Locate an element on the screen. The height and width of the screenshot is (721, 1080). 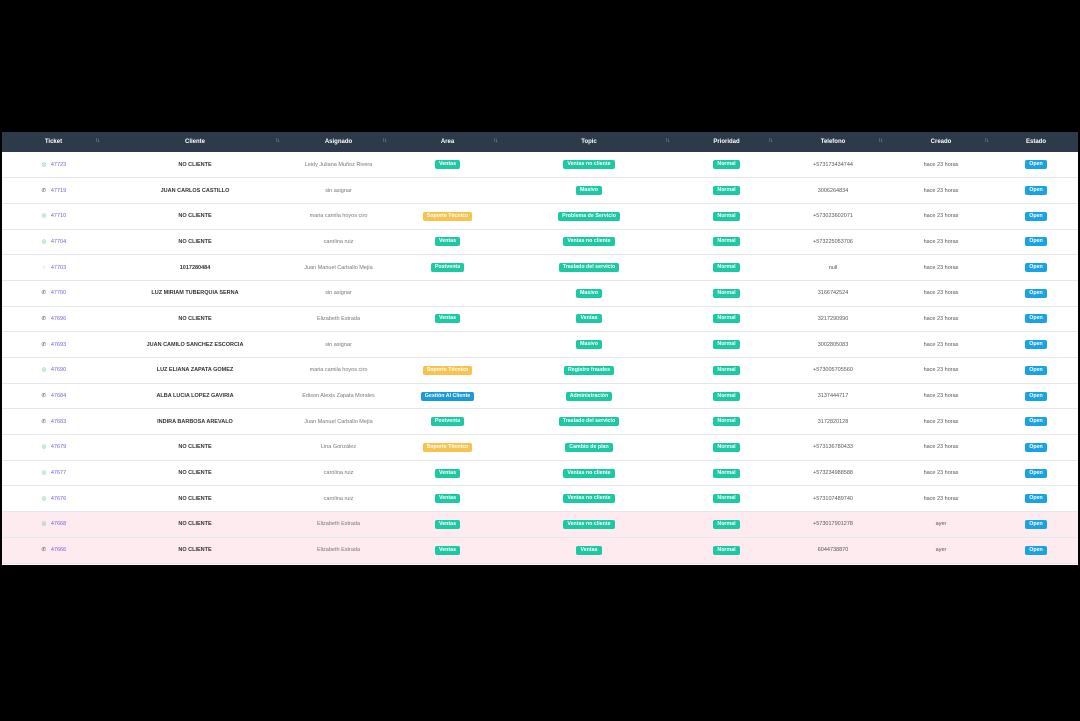
header-label: Estado is located at coordinates (1035, 142).